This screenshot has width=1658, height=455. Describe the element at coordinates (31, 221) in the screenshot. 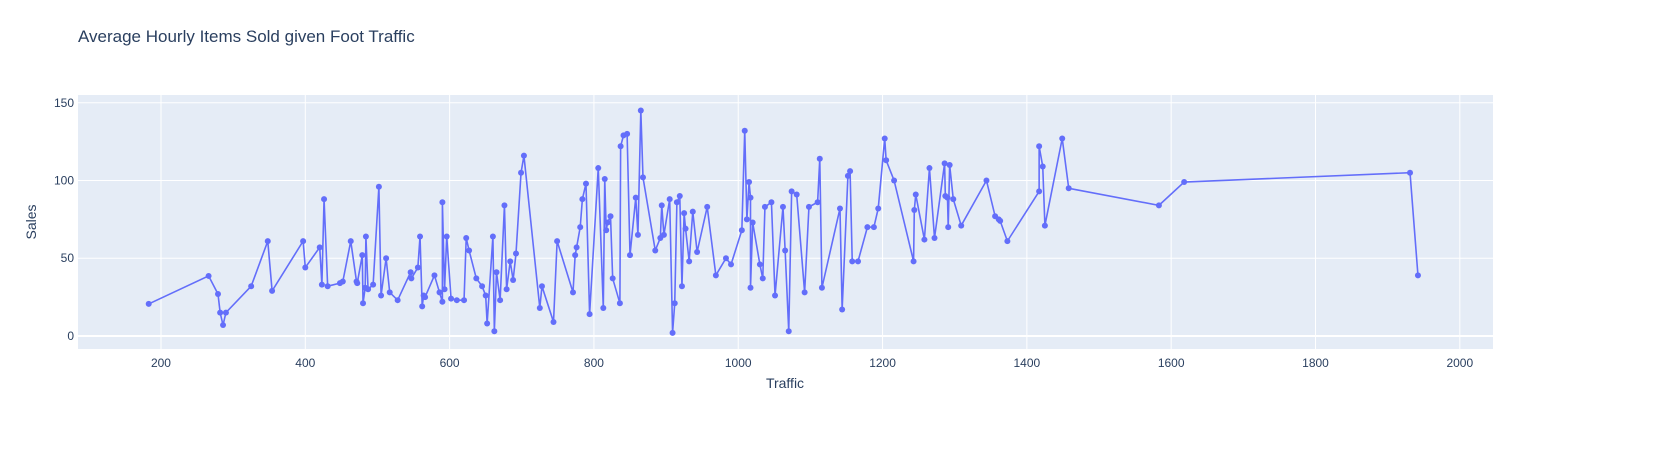

I see `y-axis-title: Sales` at that location.